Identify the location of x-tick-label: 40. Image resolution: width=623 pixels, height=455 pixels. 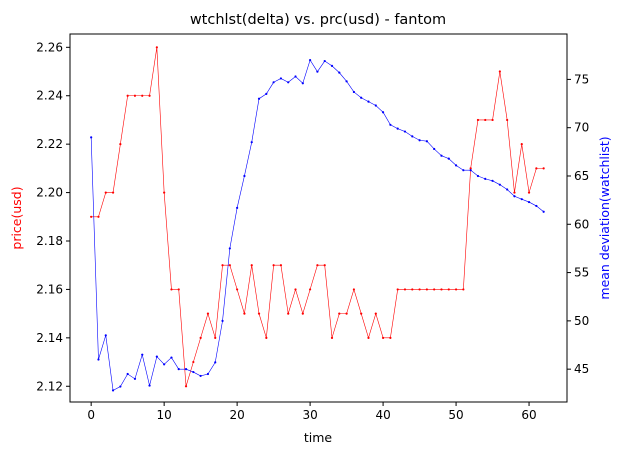
(382, 415).